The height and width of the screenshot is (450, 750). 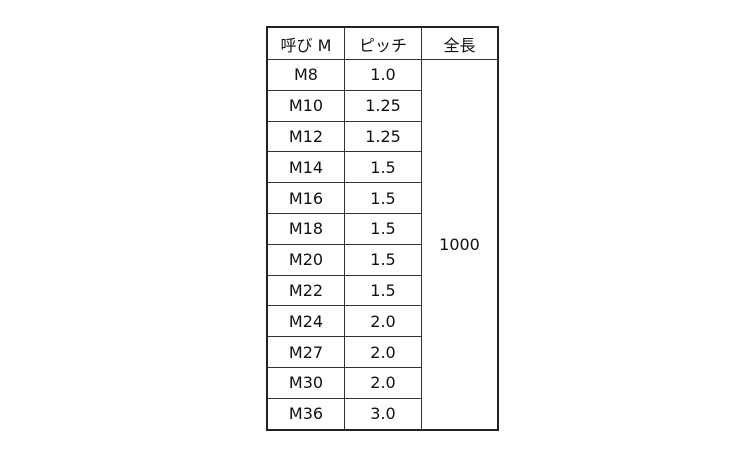 I want to click on table-row: M10 1.25, so click(x=382, y=105).